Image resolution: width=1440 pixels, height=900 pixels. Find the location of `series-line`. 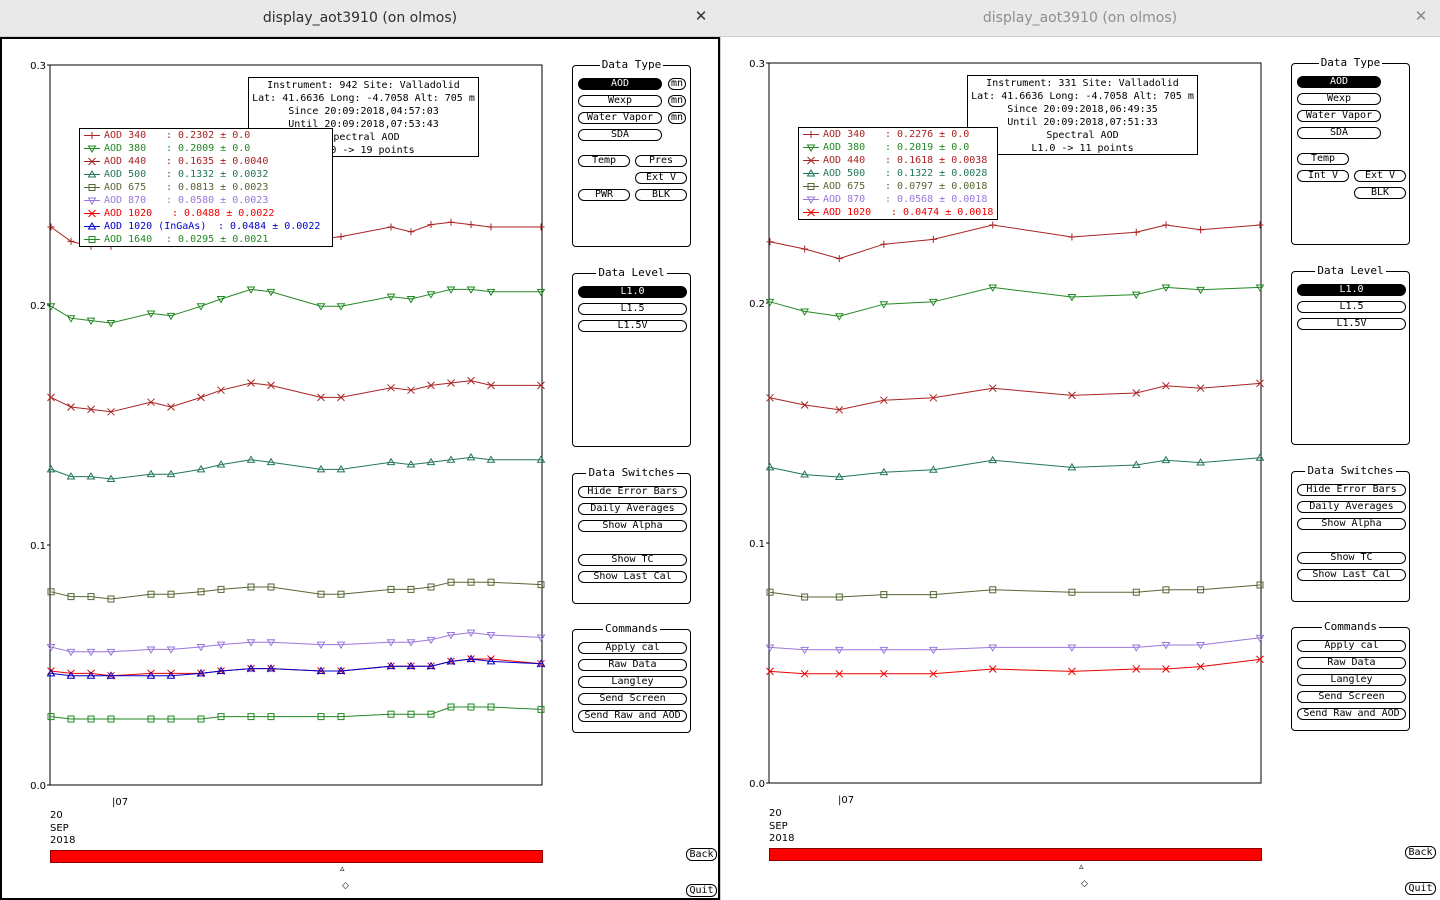

series-line is located at coordinates (296, 713).